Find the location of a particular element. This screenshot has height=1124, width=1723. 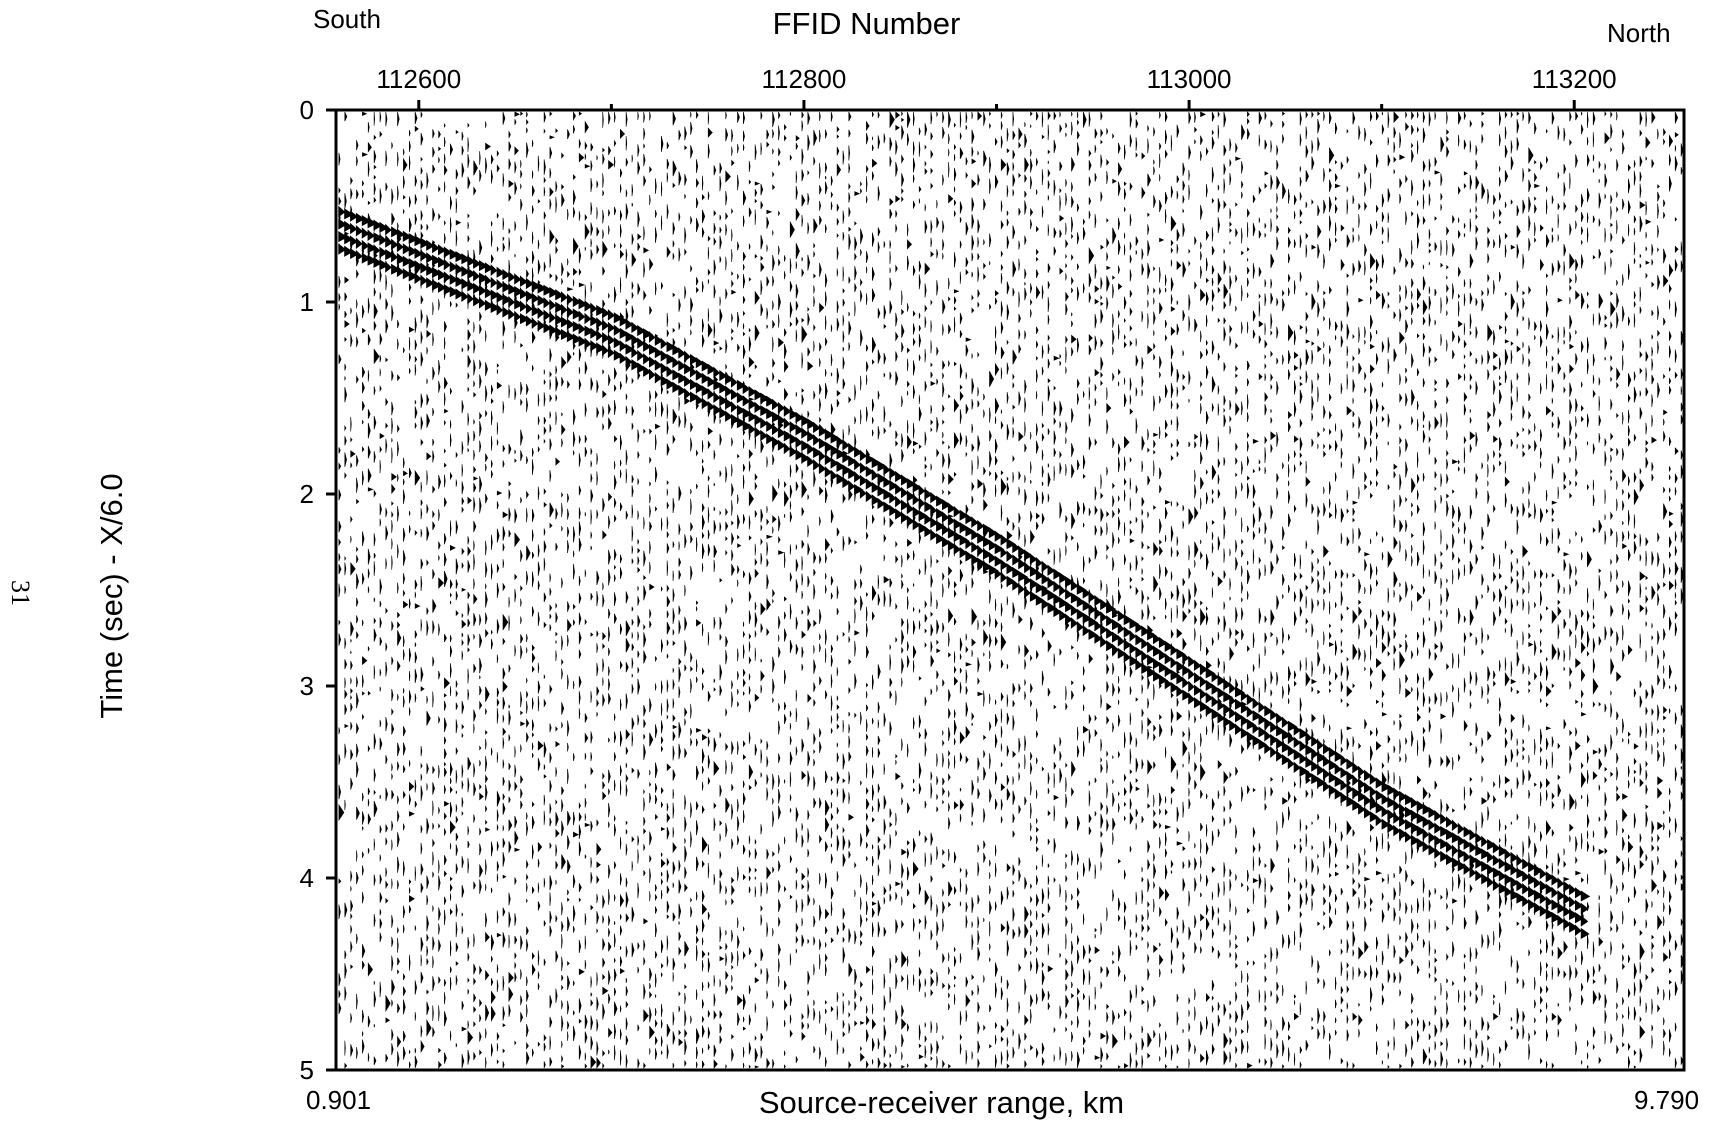

top-tick-label: 112600 is located at coordinates (418, 79).